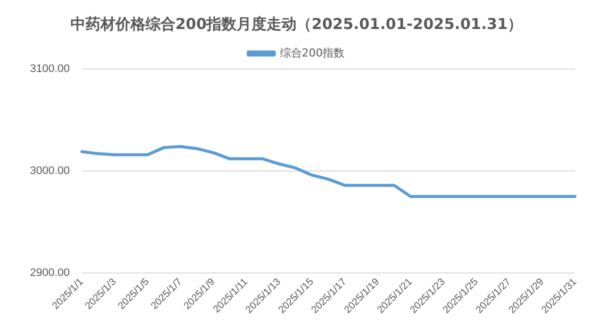  Describe the element at coordinates (296, 23) in the screenshot. I see `chart-title: 中药材价格综合200指数月度走动（2025.01.01-2025.01.31）` at that location.